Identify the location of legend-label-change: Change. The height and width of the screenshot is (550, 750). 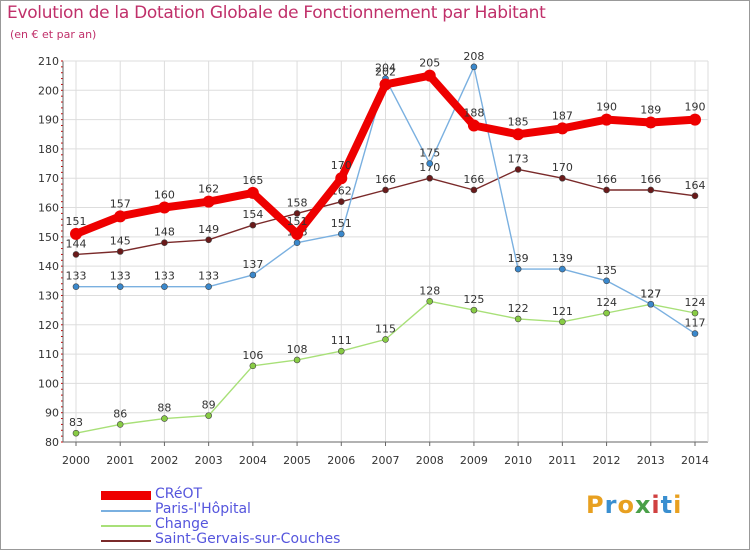
(182, 524).